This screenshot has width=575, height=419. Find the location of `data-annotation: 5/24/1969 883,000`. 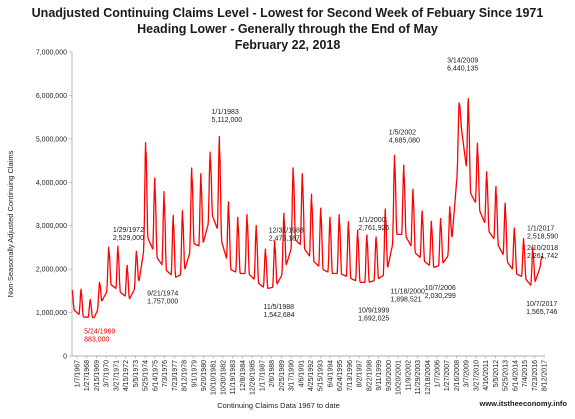

data-annotation: 5/24/1969 883,000 is located at coordinates (99, 336).